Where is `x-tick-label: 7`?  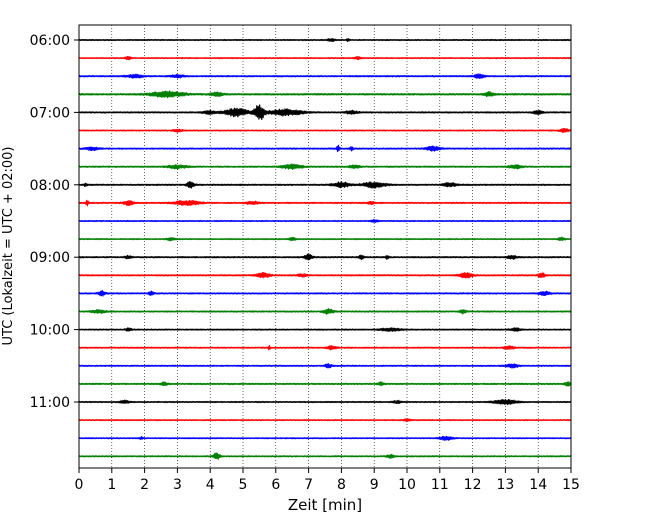
x-tick-label: 7 is located at coordinates (308, 485).